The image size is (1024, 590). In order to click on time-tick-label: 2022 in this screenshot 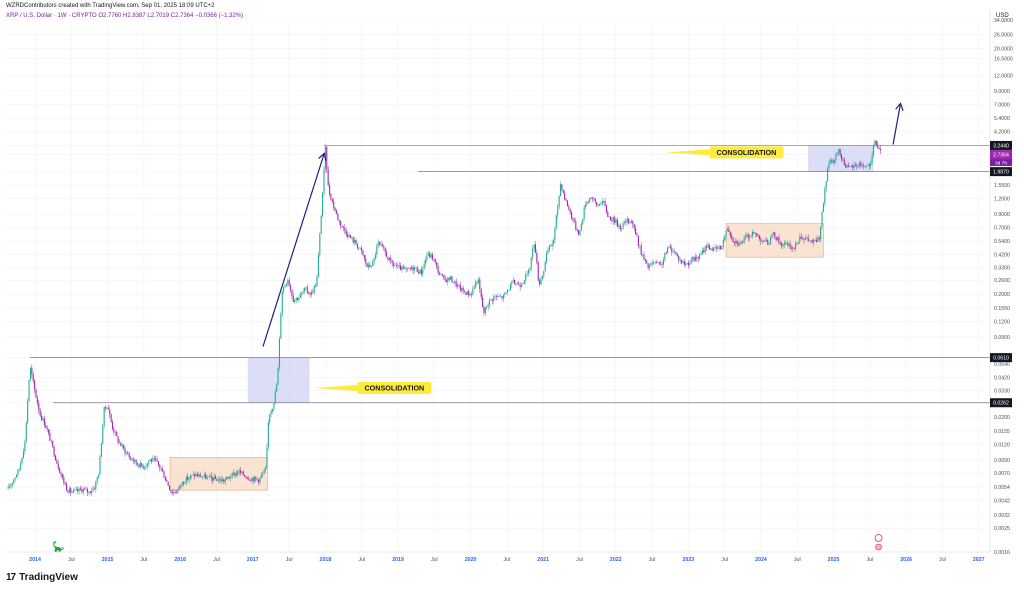, I will do `click(616, 560)`.